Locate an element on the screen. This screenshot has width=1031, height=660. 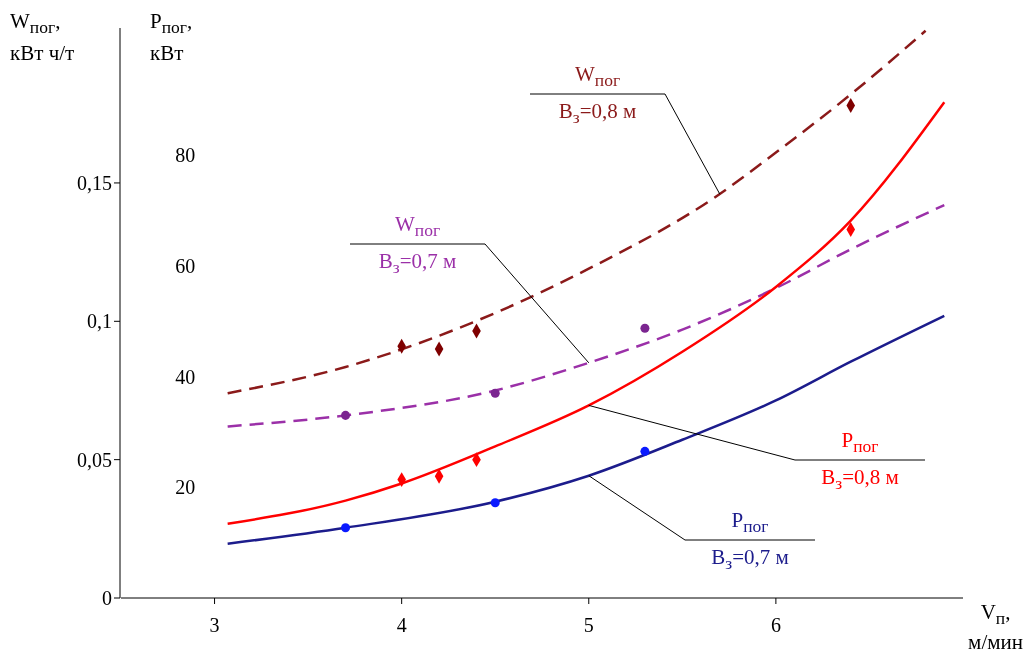
y2-tick-label: 0,15 is located at coordinates (94, 183).